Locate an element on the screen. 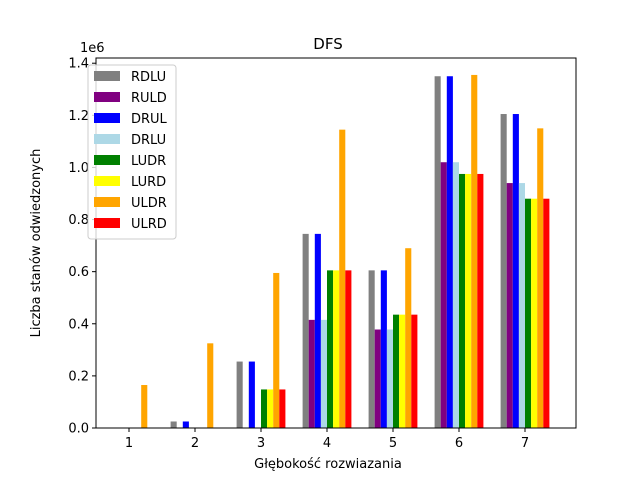  y-tick-label: 1.4 is located at coordinates (78, 64).